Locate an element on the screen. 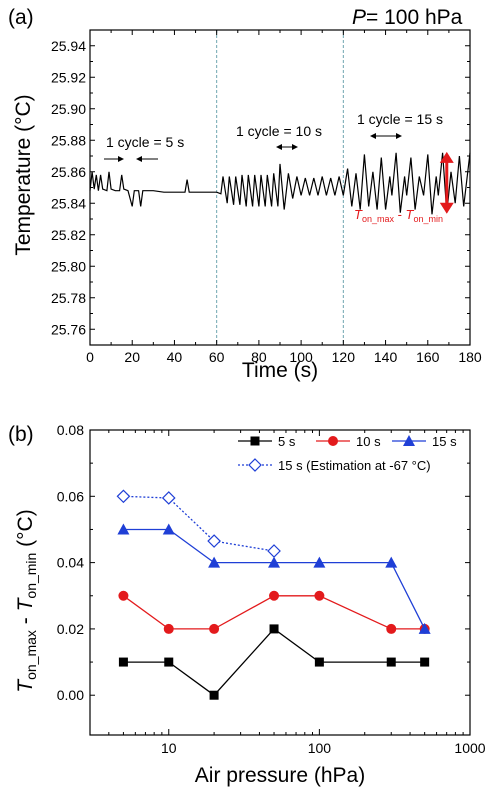 Image resolution: width=490 pixels, height=790 pixels. ylabel-t2: T is located at coordinates (25, 603).